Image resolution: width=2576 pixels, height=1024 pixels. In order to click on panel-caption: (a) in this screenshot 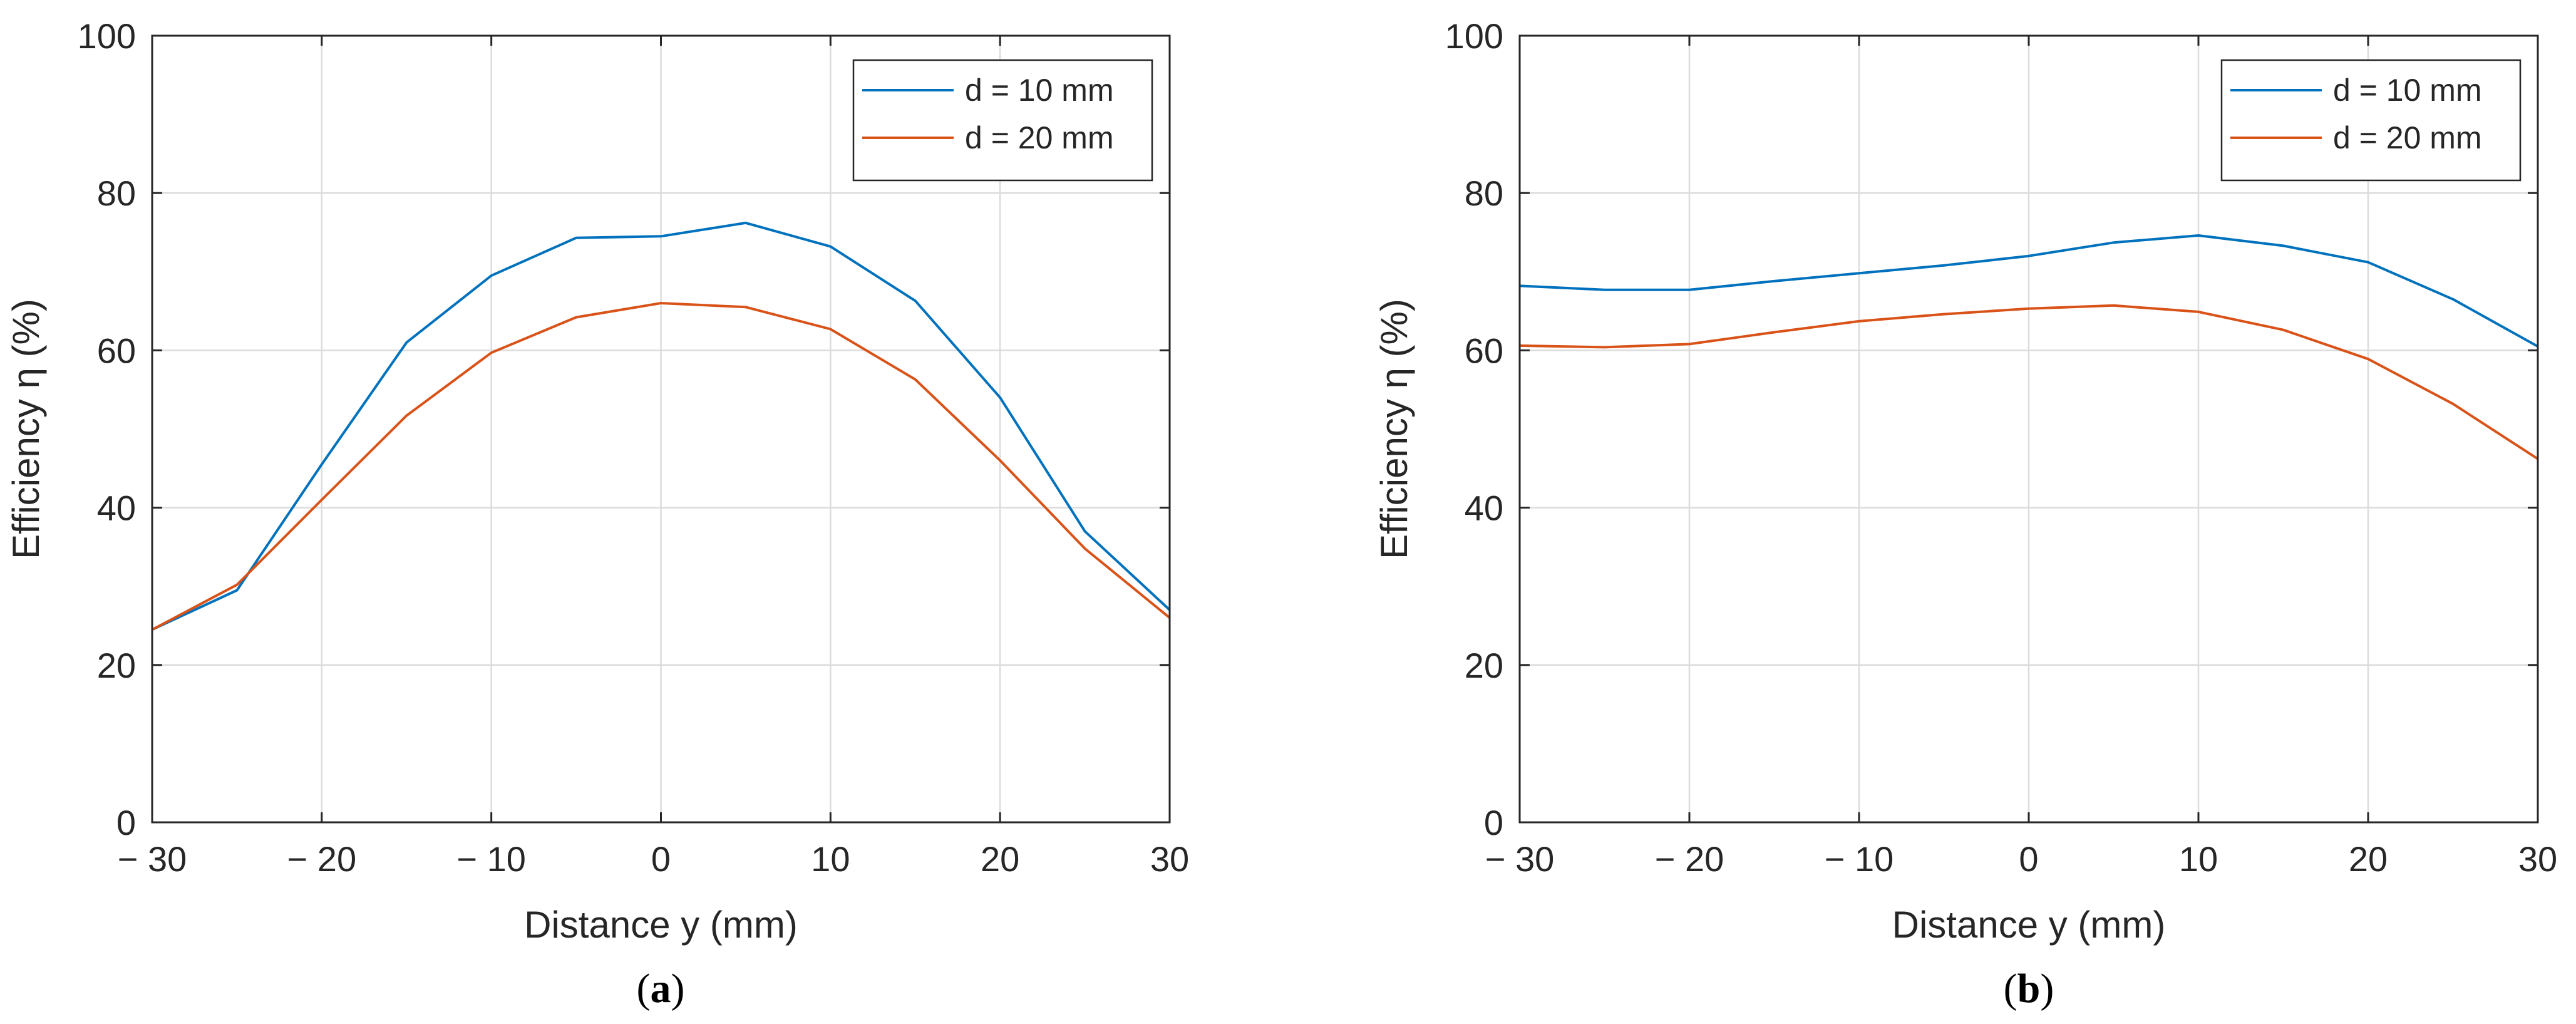, I will do `click(661, 988)`.